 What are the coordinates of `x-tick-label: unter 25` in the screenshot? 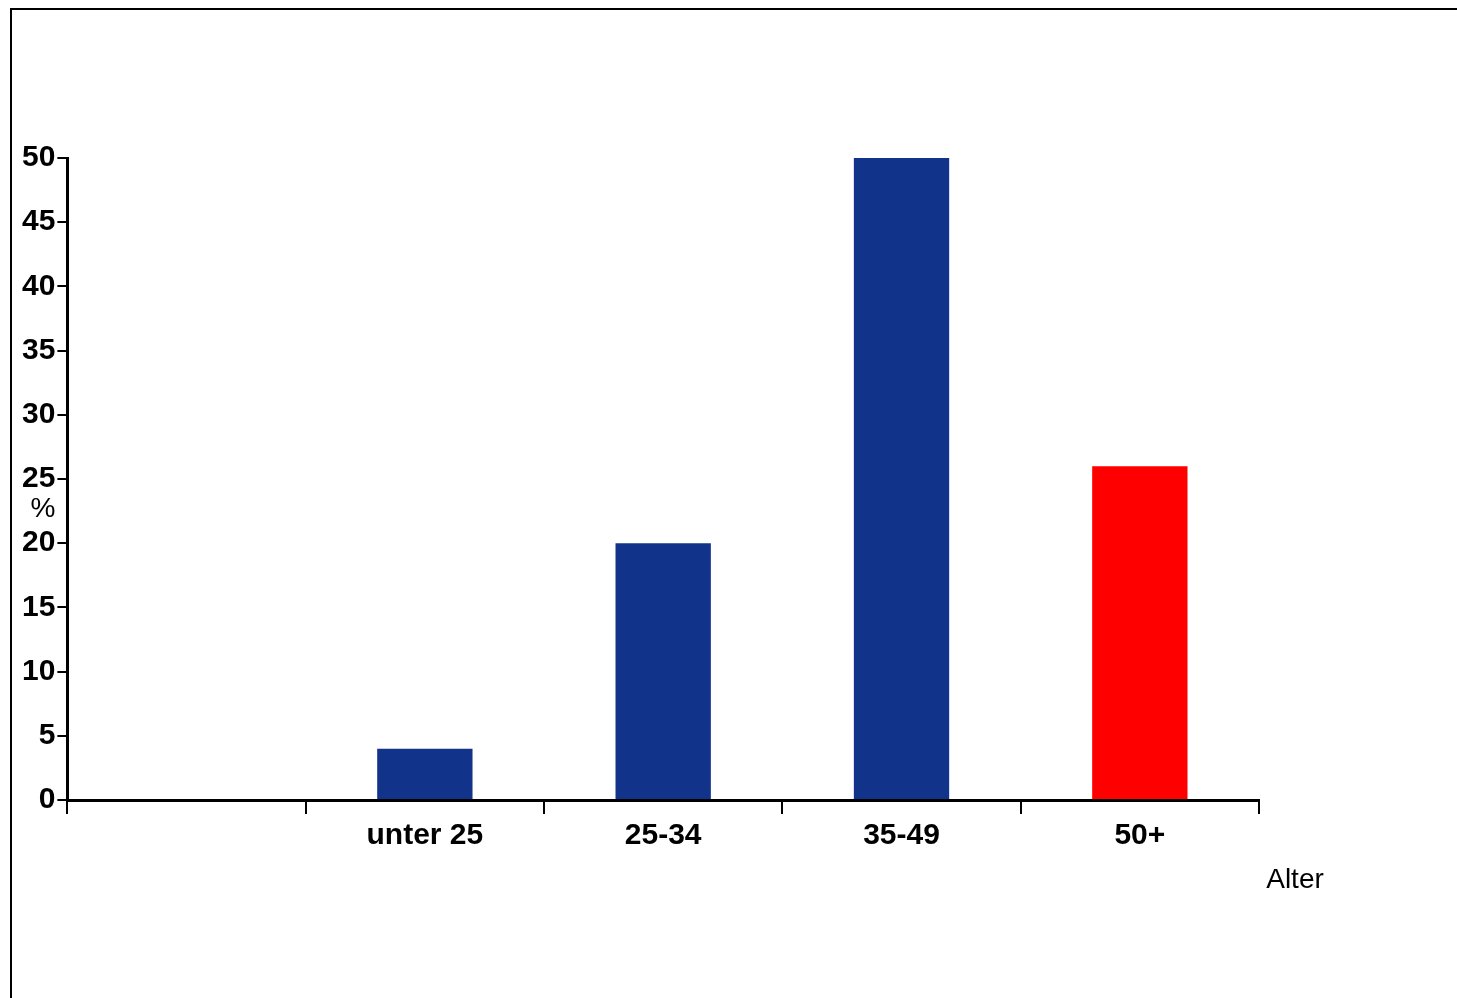 It's located at (425, 834).